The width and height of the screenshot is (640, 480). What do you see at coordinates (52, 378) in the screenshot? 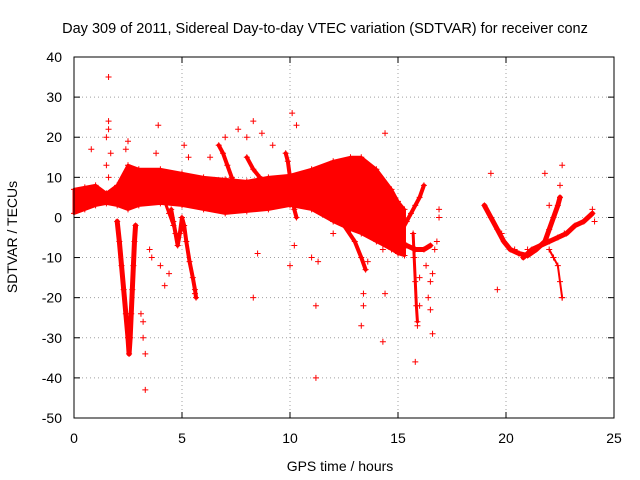
I see `y-tick-label: -40` at bounding box center [52, 378].